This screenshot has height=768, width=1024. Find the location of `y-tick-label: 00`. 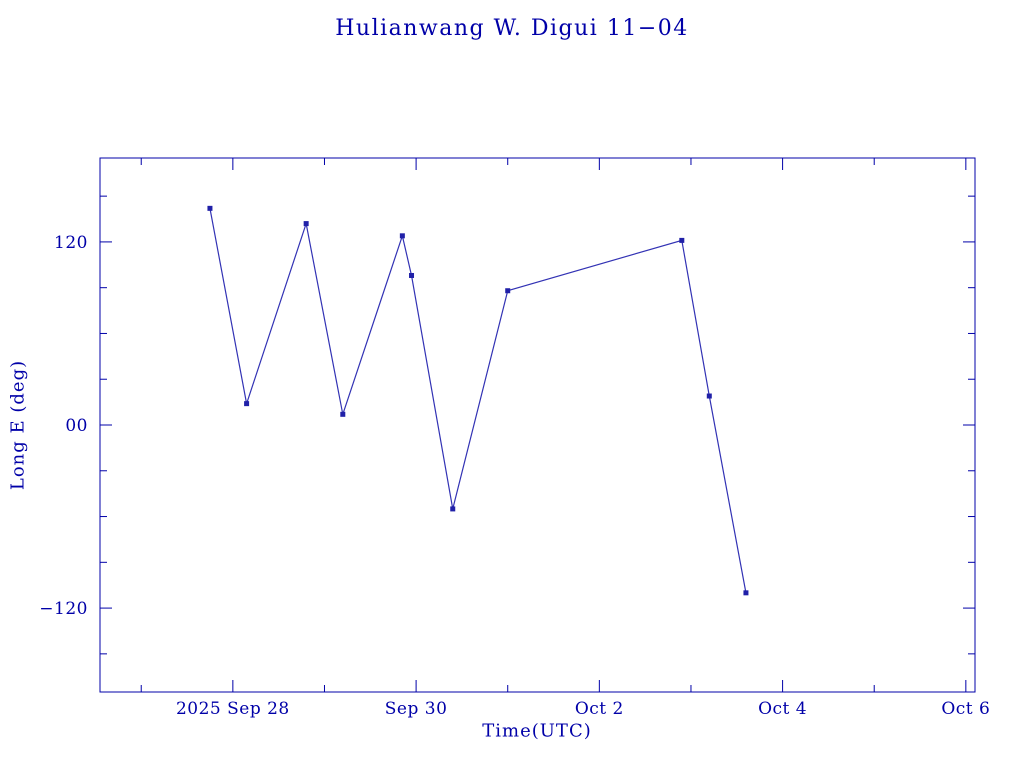

y-tick-label: 00 is located at coordinates (76, 426).